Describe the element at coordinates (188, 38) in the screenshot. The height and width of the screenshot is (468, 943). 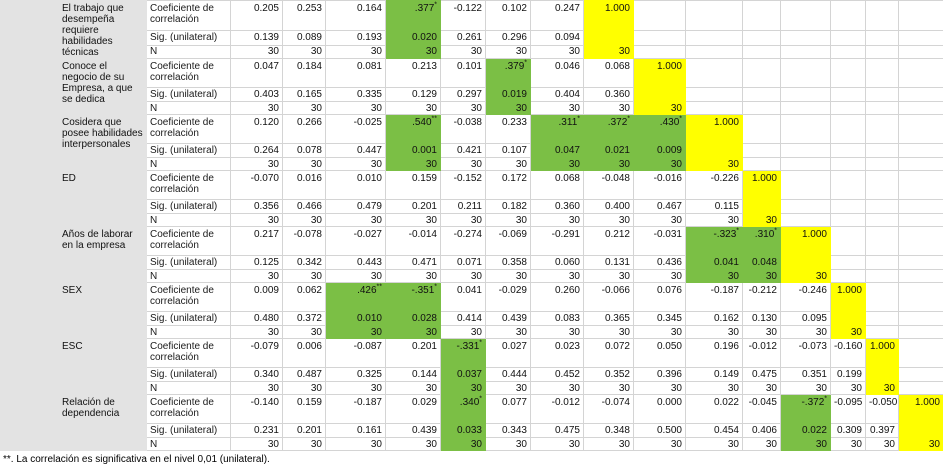
I see `statistic-label: Sig. (unilateral)` at that location.